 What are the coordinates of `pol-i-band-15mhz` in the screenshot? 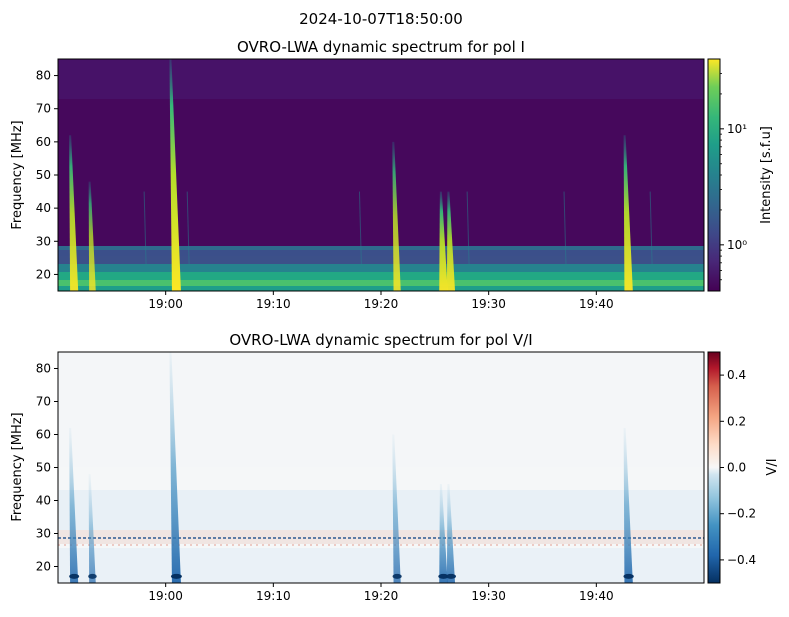 It's located at (381, 288).